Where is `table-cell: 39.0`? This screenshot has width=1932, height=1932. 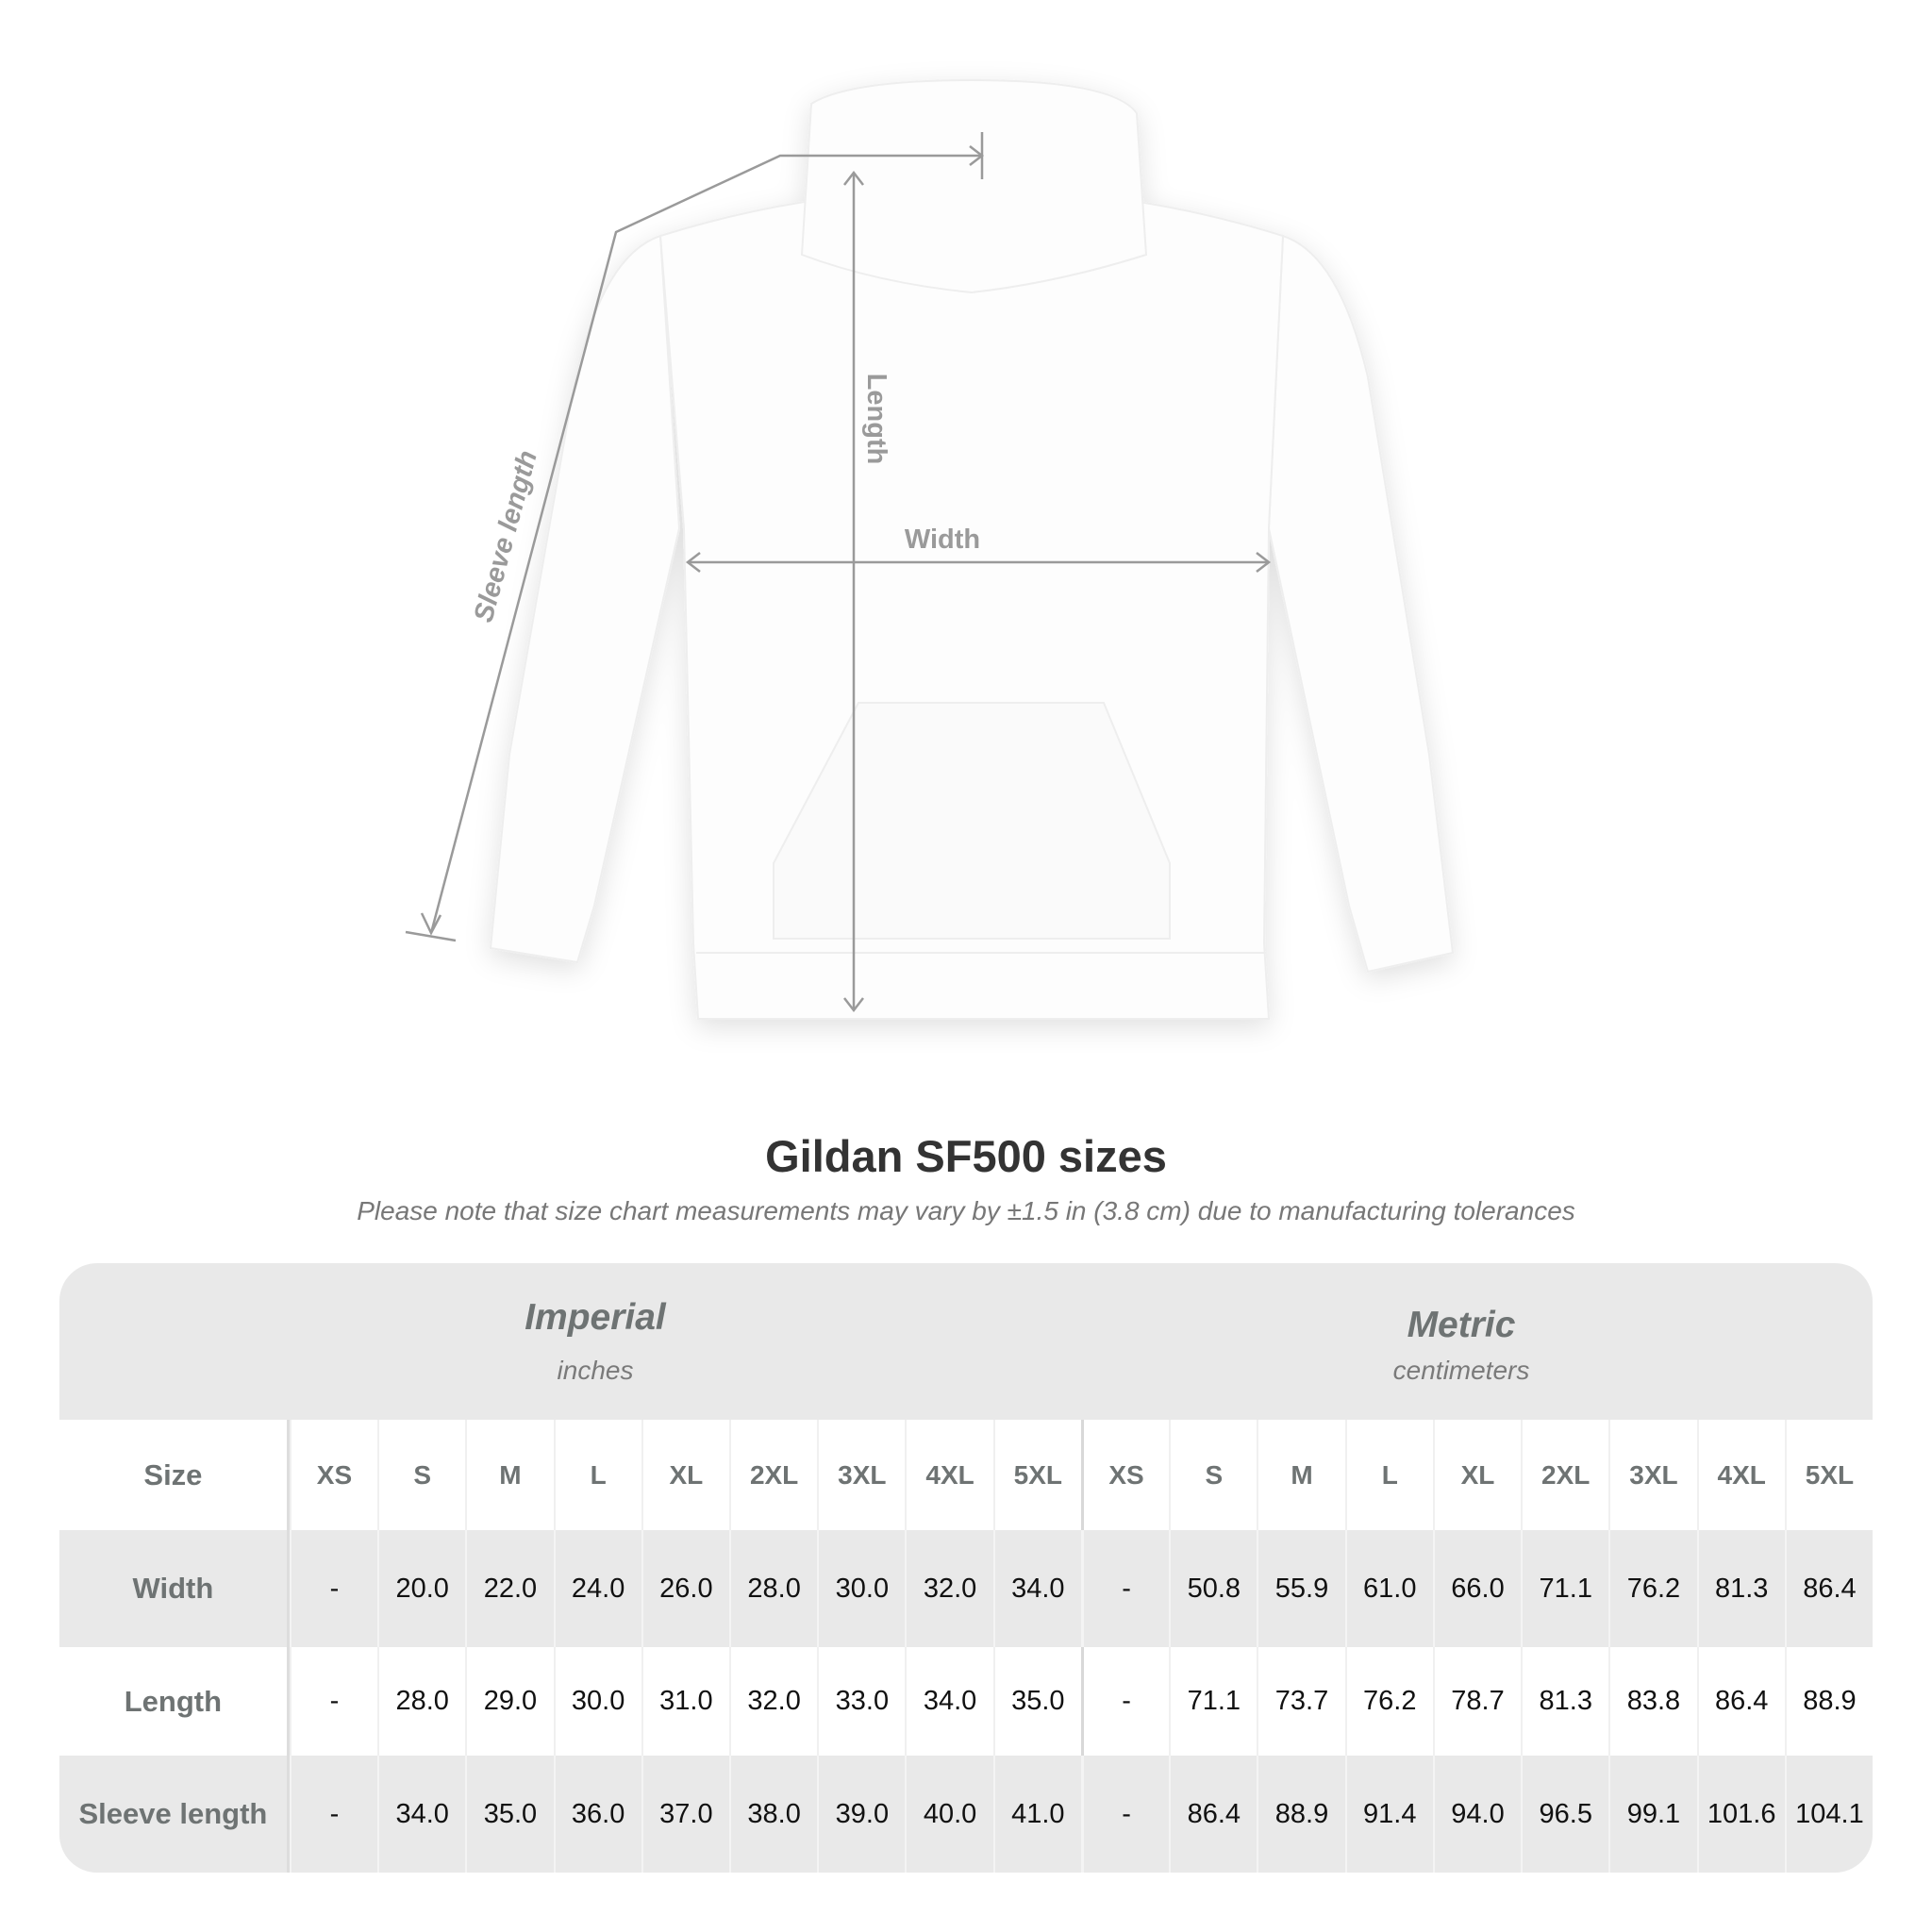 table-cell: 39.0 is located at coordinates (861, 1814).